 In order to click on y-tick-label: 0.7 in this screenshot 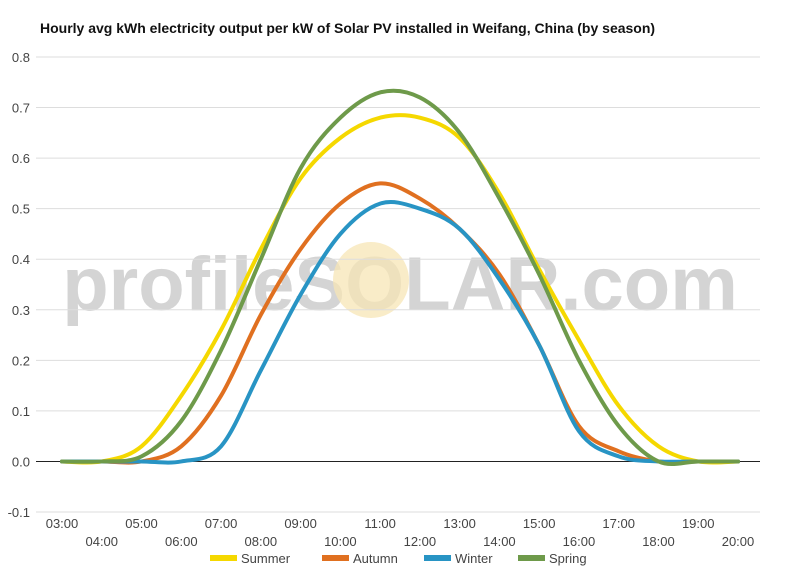, I will do `click(21, 108)`.